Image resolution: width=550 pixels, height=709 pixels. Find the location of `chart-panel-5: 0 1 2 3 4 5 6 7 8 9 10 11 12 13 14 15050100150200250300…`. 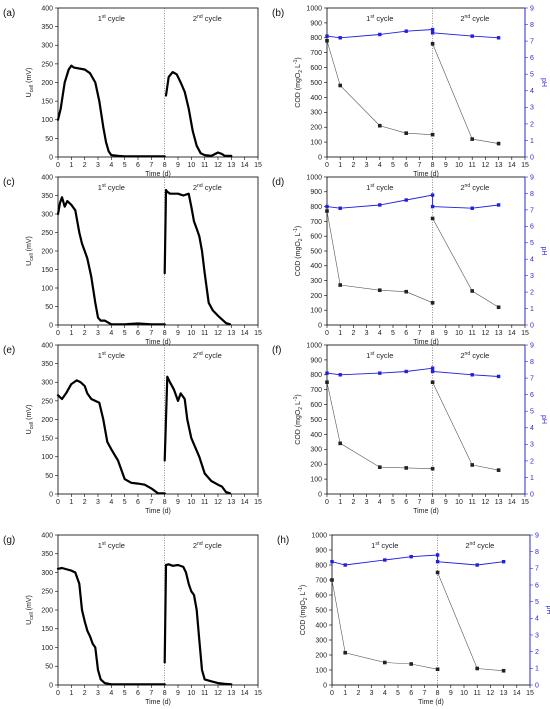

chart-panel-5: 0 1 2 3 4 5 6 7 8 9 10 11 12 13 14 15050100150200250300… is located at coordinates (132, 428).